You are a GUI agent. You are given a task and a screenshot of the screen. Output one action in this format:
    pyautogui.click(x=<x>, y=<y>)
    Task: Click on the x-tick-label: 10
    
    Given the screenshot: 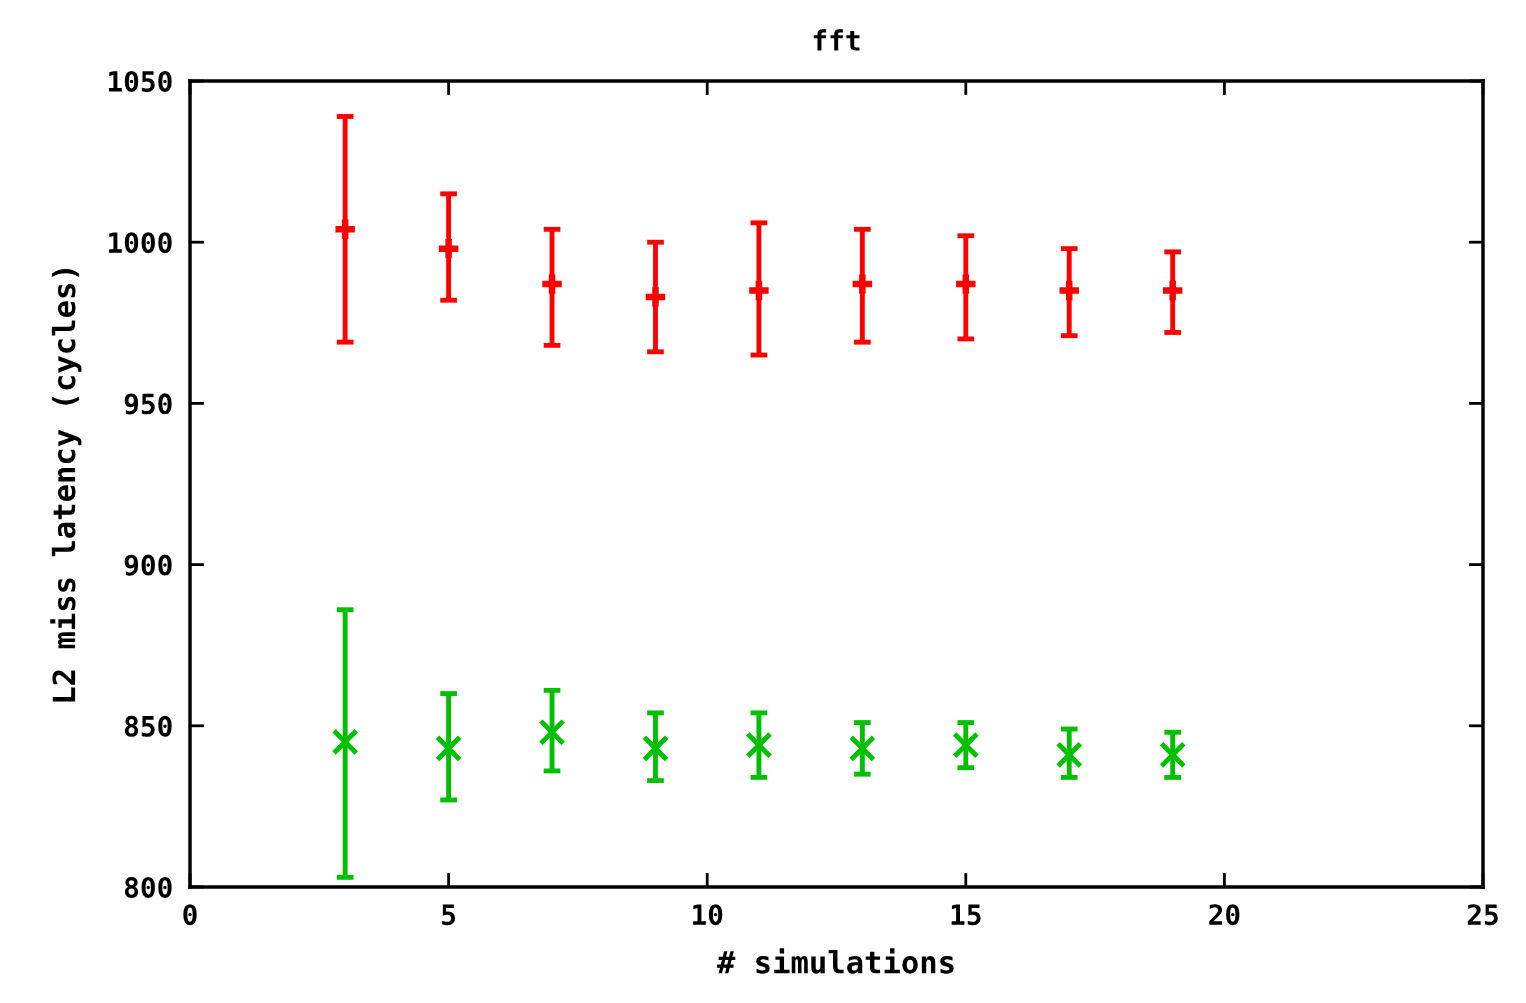 What is the action you would take?
    pyautogui.click(x=708, y=915)
    